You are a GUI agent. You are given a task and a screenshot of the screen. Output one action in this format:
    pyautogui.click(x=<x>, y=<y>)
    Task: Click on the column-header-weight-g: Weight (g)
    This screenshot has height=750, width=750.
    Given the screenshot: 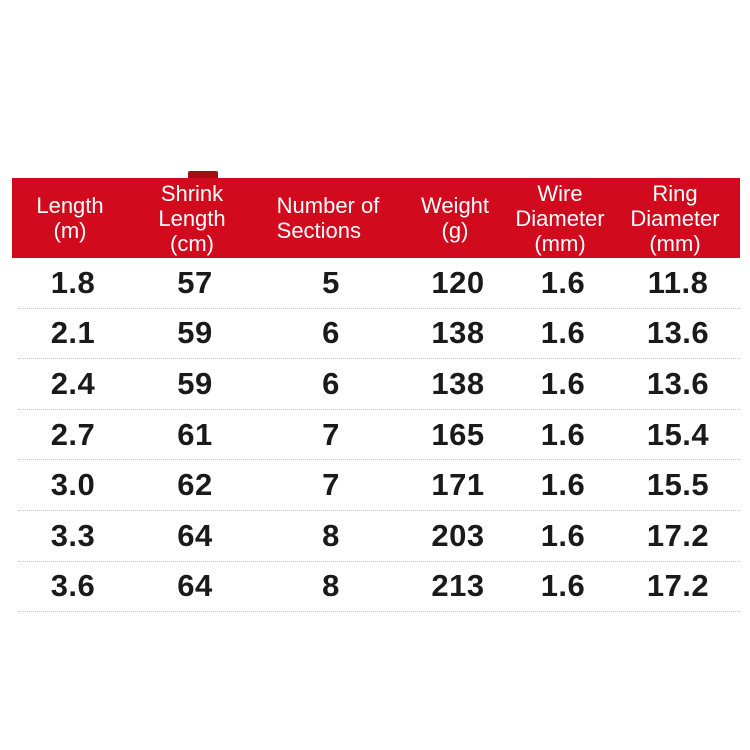 What is the action you would take?
    pyautogui.click(x=455, y=218)
    